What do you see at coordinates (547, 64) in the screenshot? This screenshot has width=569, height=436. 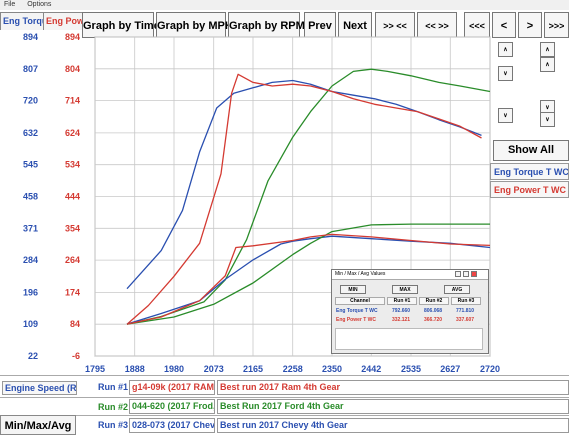 I see `scroll-up-small-icon: ∧` at bounding box center [547, 64].